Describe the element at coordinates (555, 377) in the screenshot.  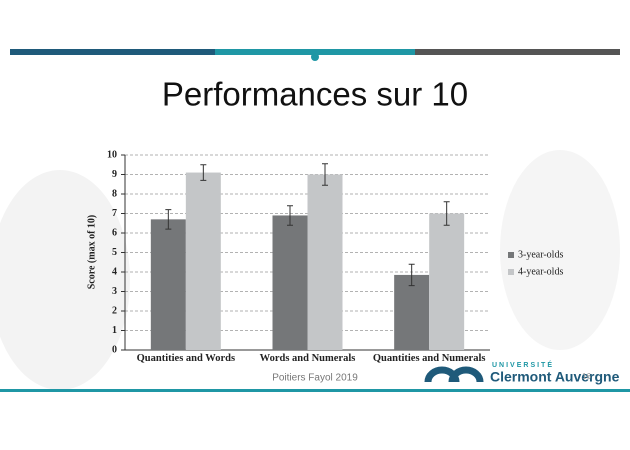
I see `logo-name: Clermont Auvergne` at that location.